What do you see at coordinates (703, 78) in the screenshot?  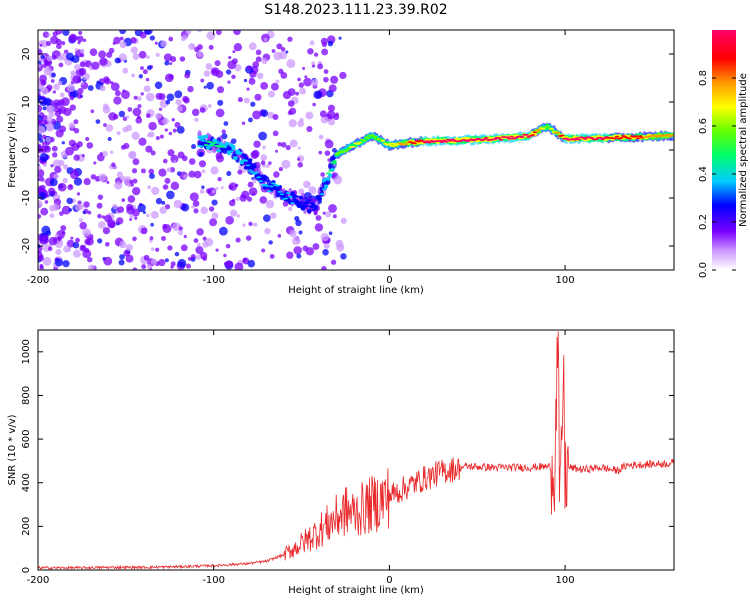 I see `colorbar-tick-label: 0.8` at bounding box center [703, 78].